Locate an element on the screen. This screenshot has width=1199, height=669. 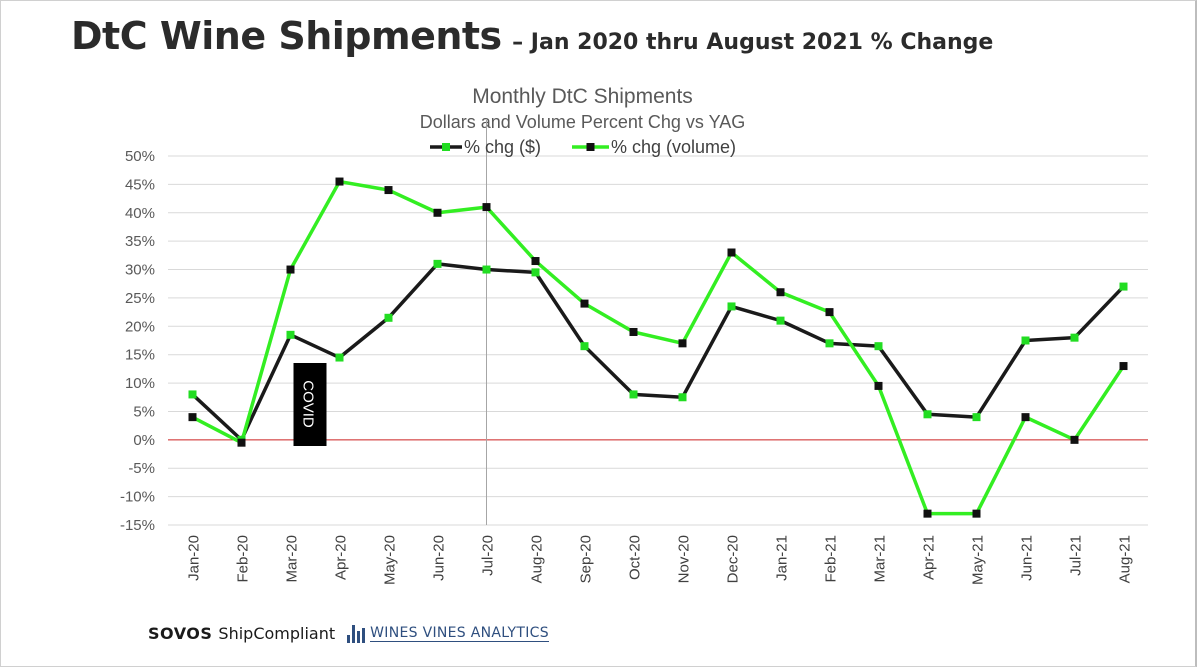
legend-label-1: % chg (volume) is located at coordinates (673, 147).